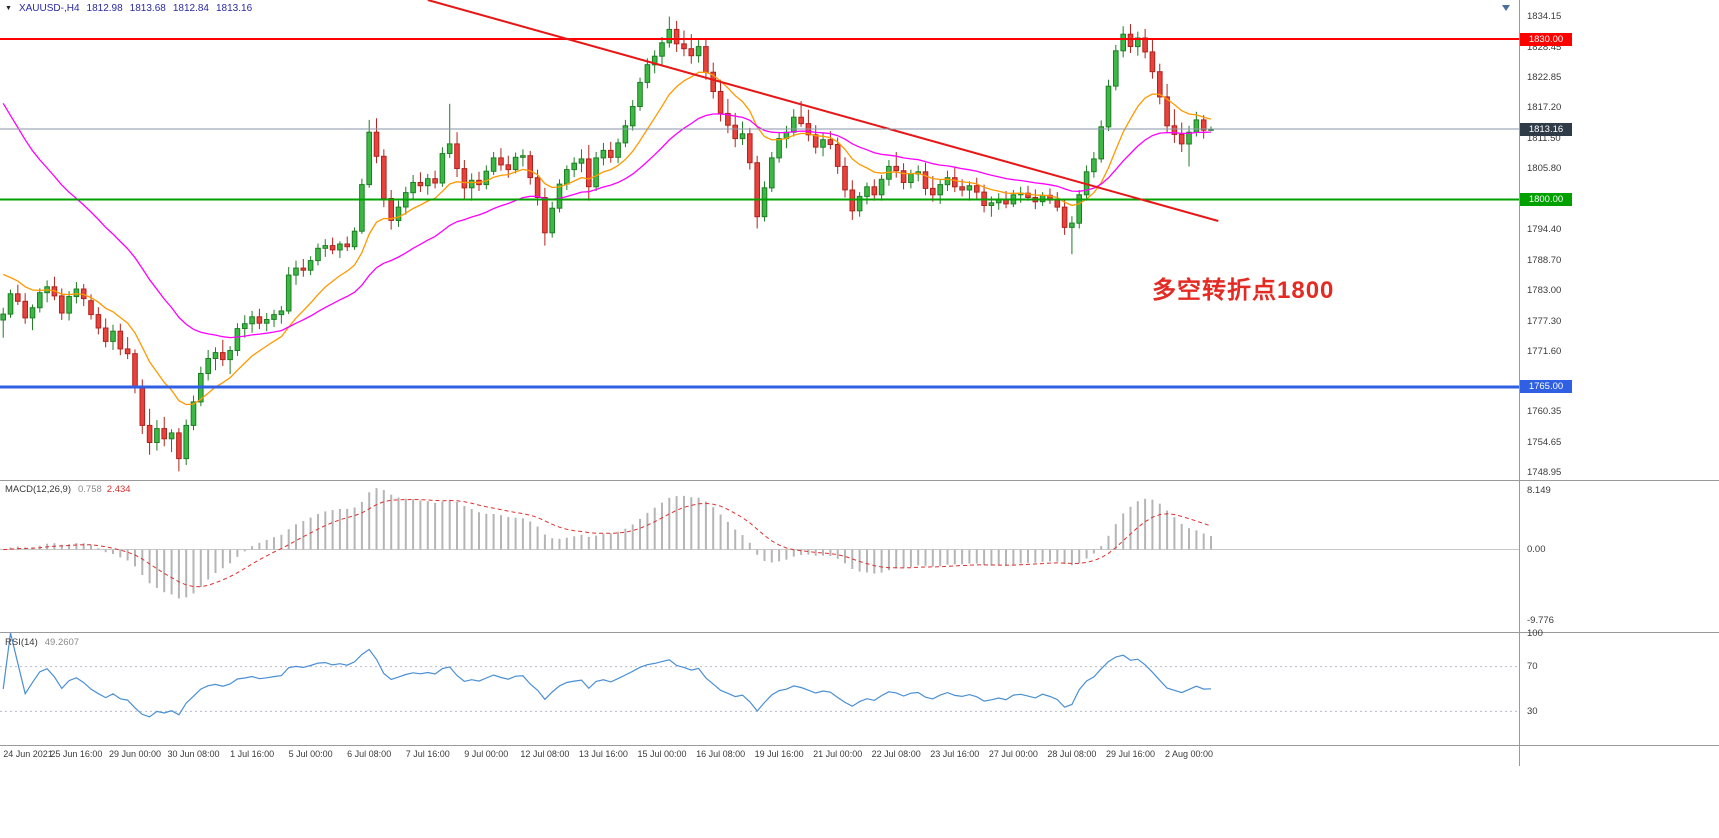 This screenshot has height=838, width=1719. Describe the element at coordinates (1546, 387) in the screenshot. I see `price-badge: 1765.00` at that location.